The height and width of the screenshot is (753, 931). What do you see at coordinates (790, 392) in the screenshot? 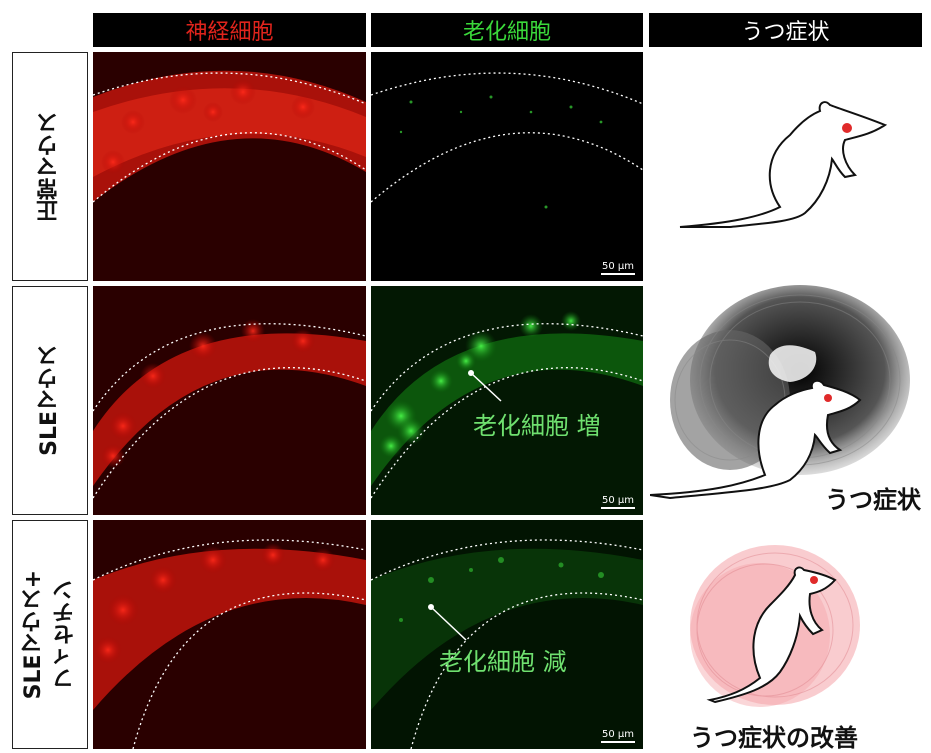
I see `illustration-depressed-mouse` at bounding box center [790, 392].